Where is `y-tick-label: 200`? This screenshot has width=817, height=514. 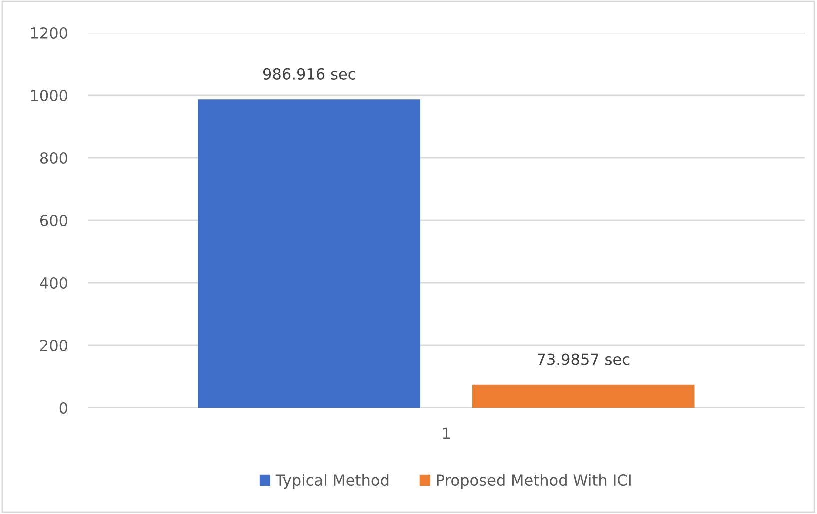 y-tick-label: 200 is located at coordinates (54, 346).